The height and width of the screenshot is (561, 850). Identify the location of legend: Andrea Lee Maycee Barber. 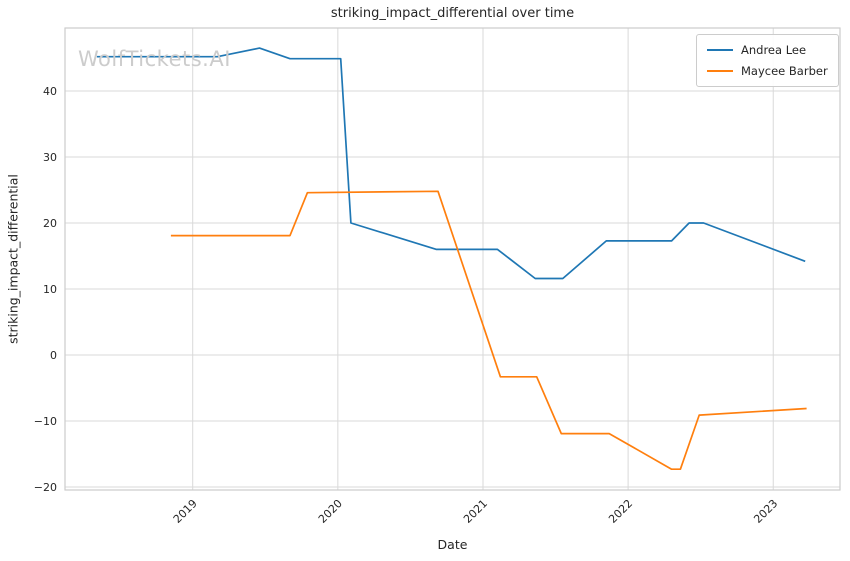
(767, 60).